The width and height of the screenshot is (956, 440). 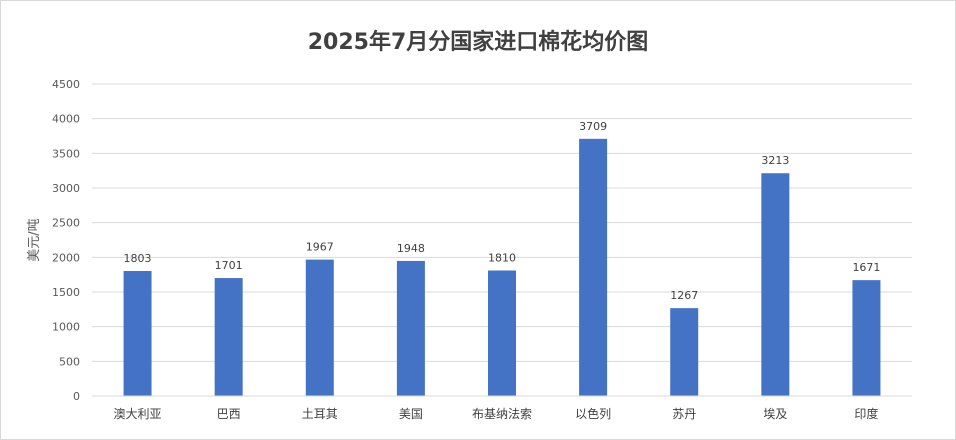 What do you see at coordinates (502, 258) in the screenshot?
I see `data-label: 1810` at bounding box center [502, 258].